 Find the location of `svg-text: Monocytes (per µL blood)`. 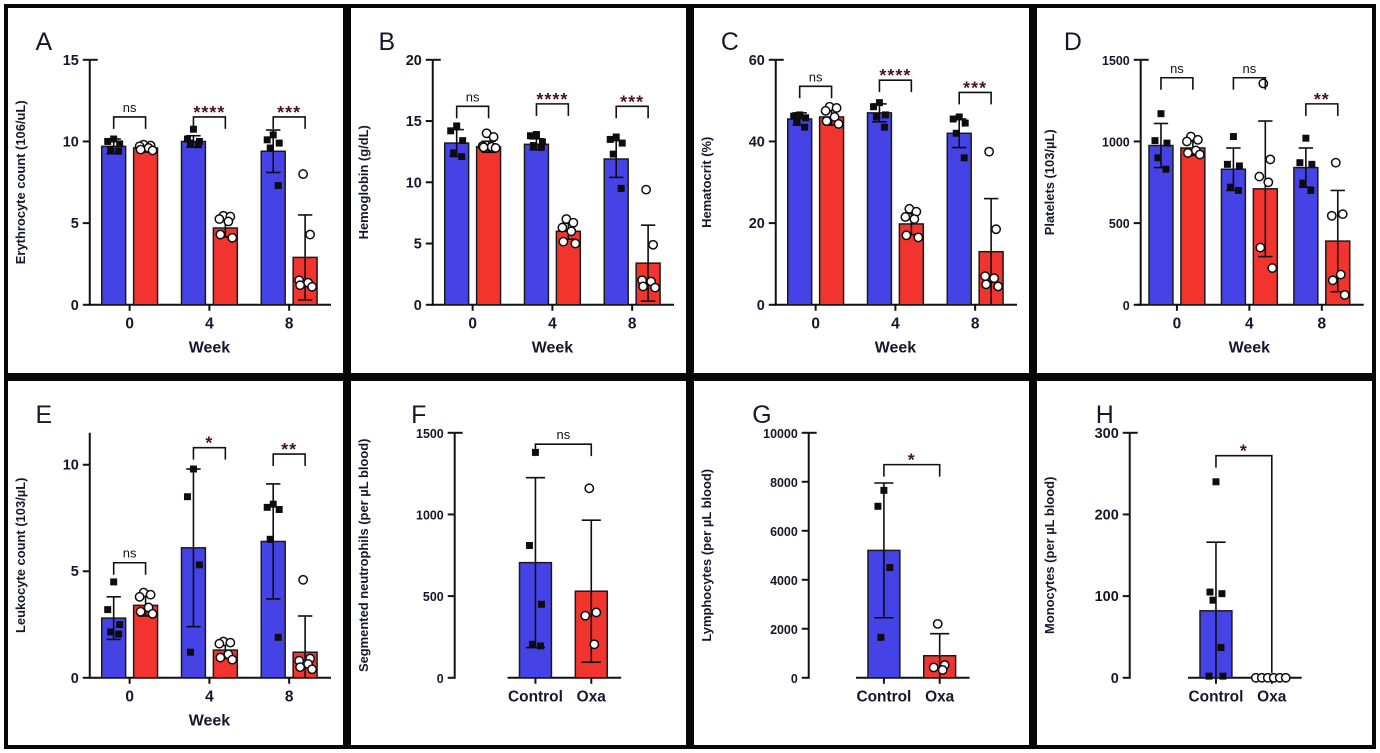

svg-text: Monocytes (per µL blood) is located at coordinates (1049, 554).